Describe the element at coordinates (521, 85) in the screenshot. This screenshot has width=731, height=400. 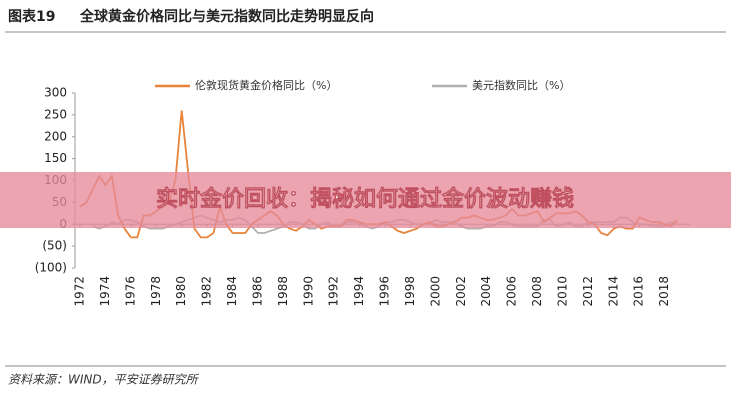
I see `legend-label: 美元指数同比（%）` at that location.